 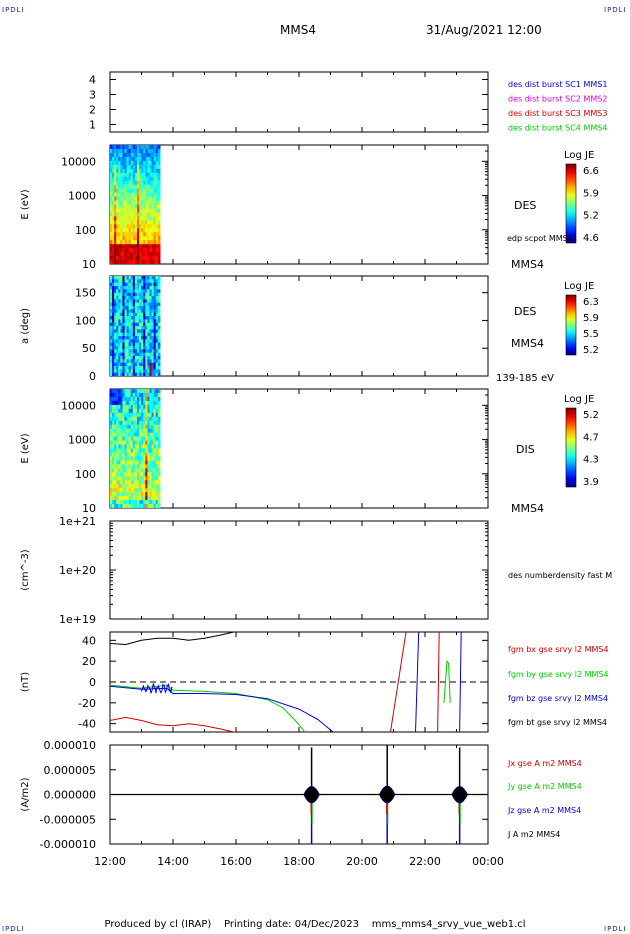 I want to click on y-tick-label: 100, so click(x=85, y=230).